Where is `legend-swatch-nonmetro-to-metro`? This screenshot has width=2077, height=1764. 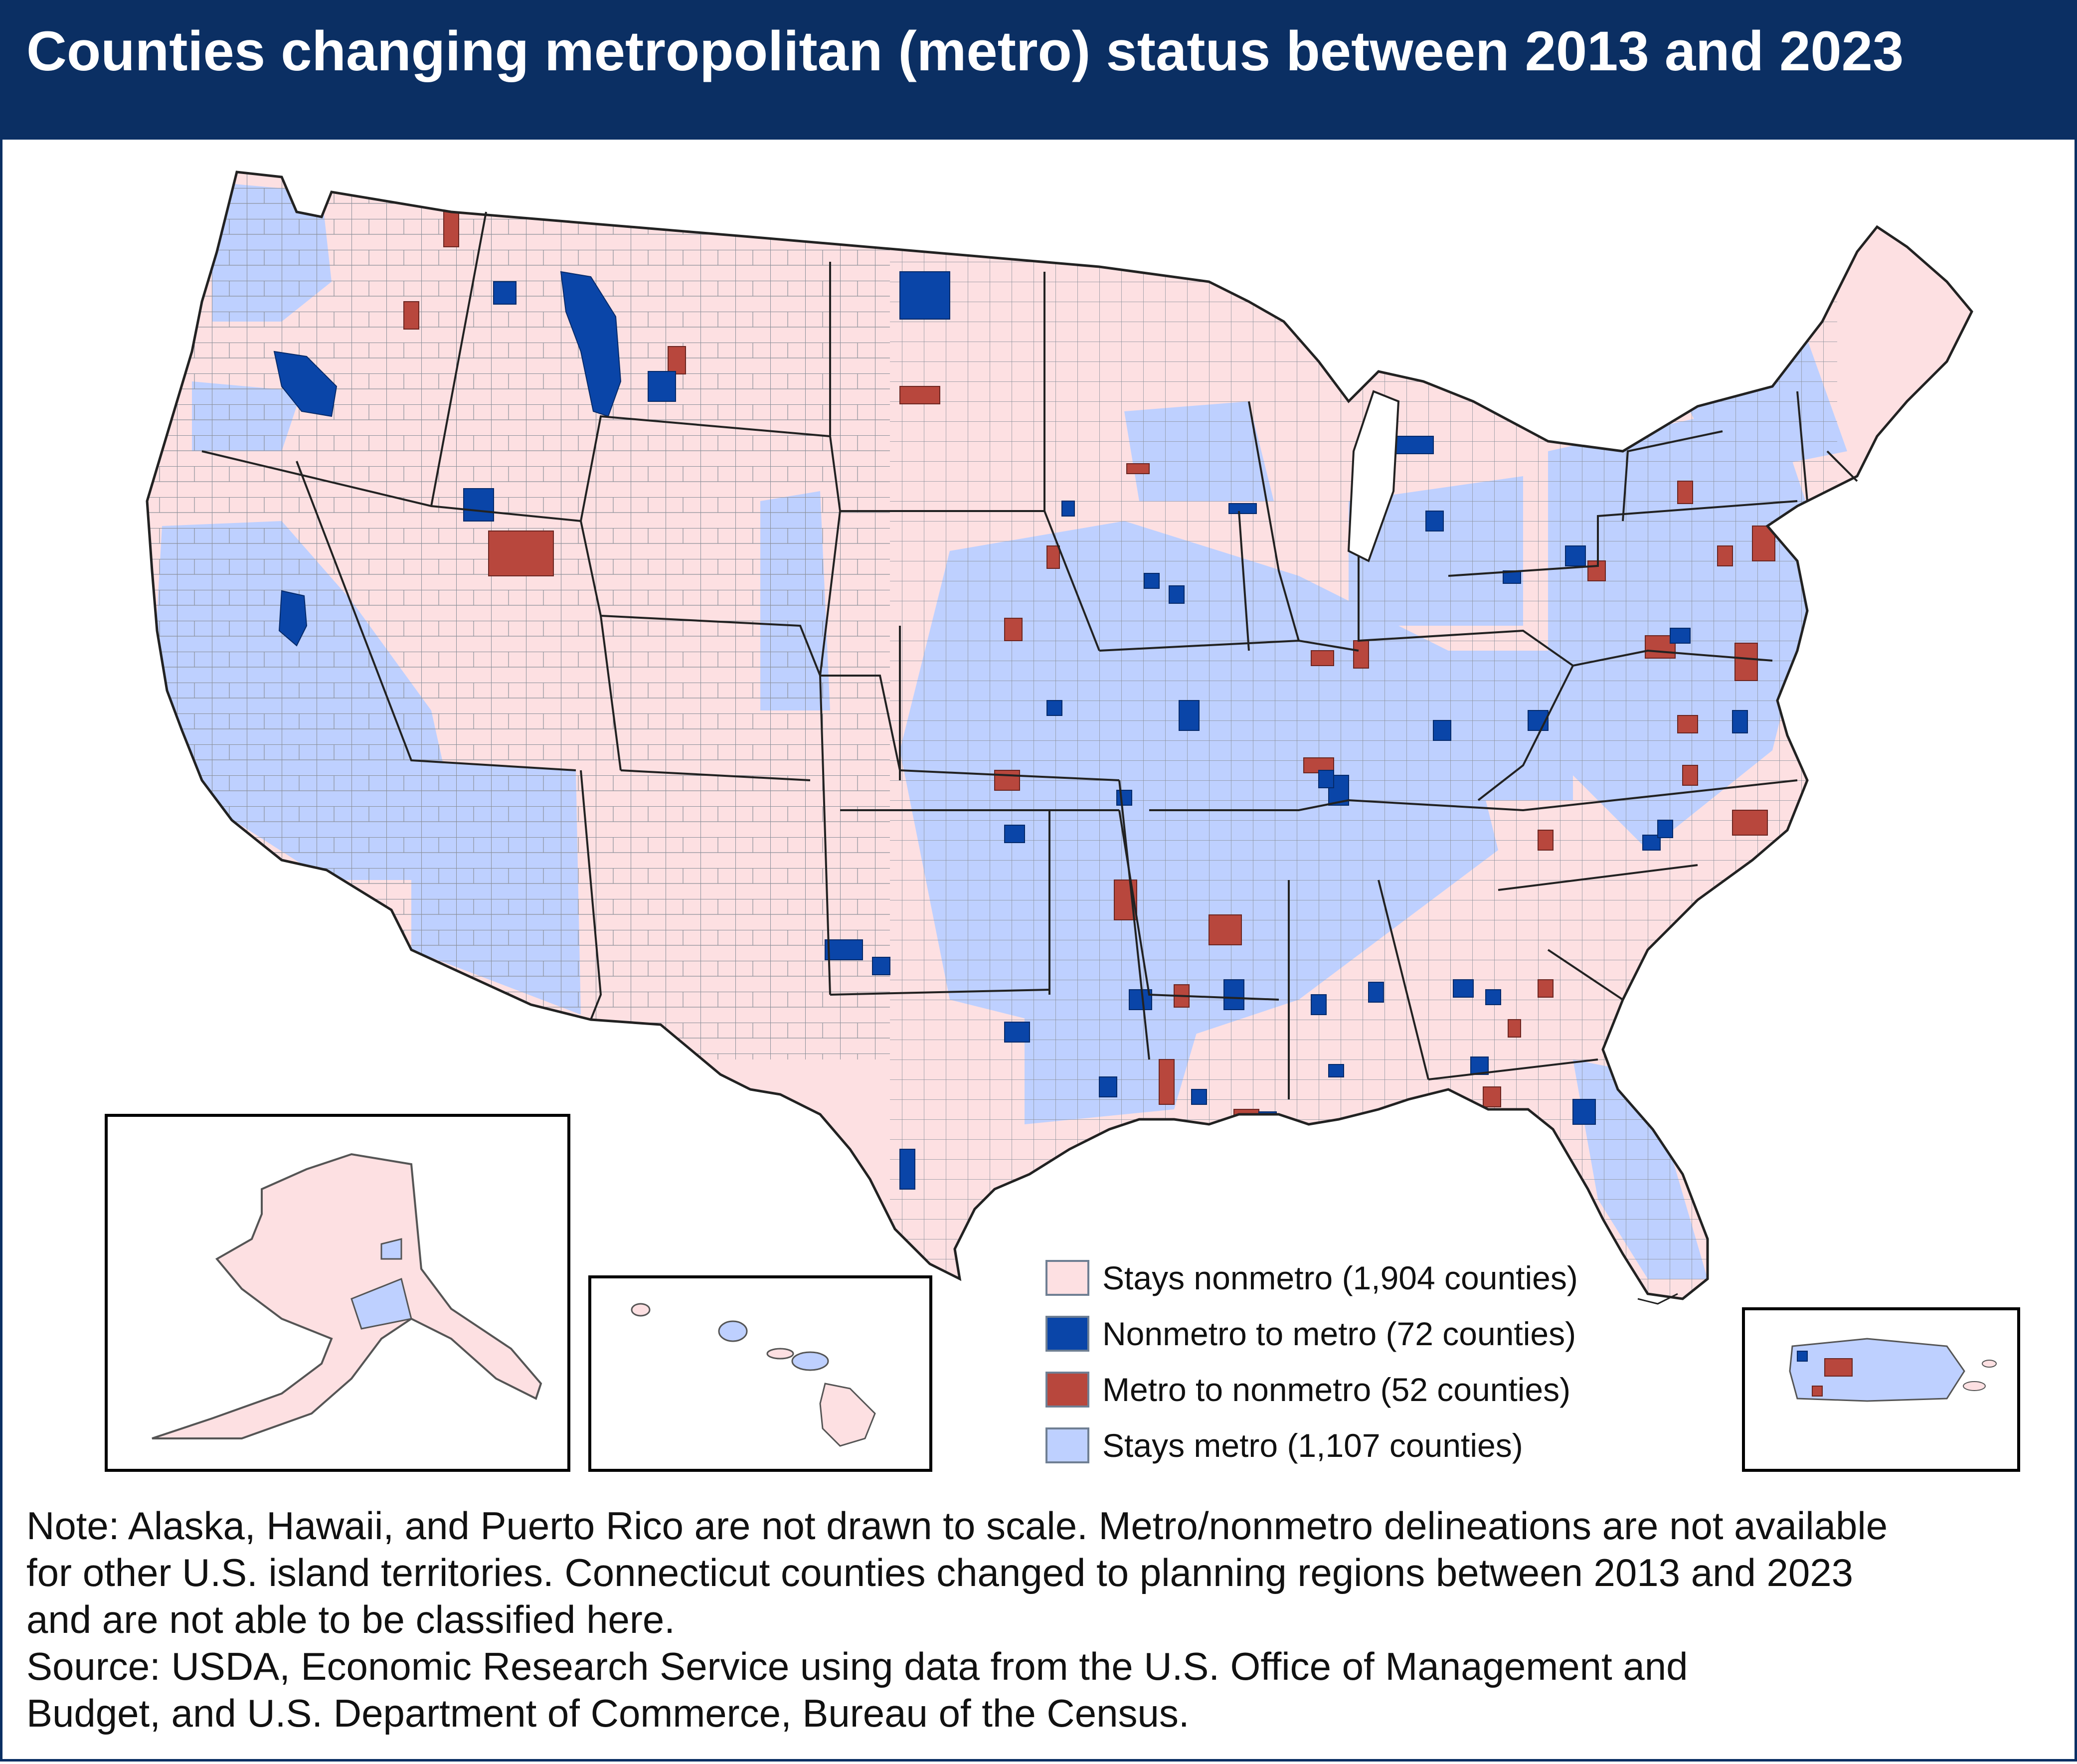
legend-swatch-nonmetro-to-metro is located at coordinates (1067, 1334).